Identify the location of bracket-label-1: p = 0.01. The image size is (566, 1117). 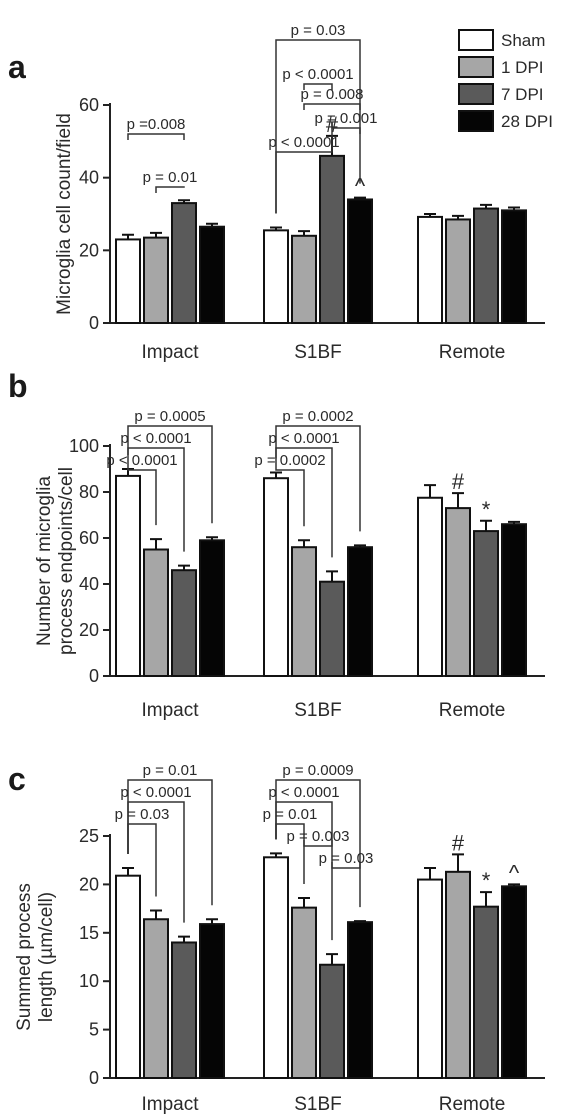
(170, 177).